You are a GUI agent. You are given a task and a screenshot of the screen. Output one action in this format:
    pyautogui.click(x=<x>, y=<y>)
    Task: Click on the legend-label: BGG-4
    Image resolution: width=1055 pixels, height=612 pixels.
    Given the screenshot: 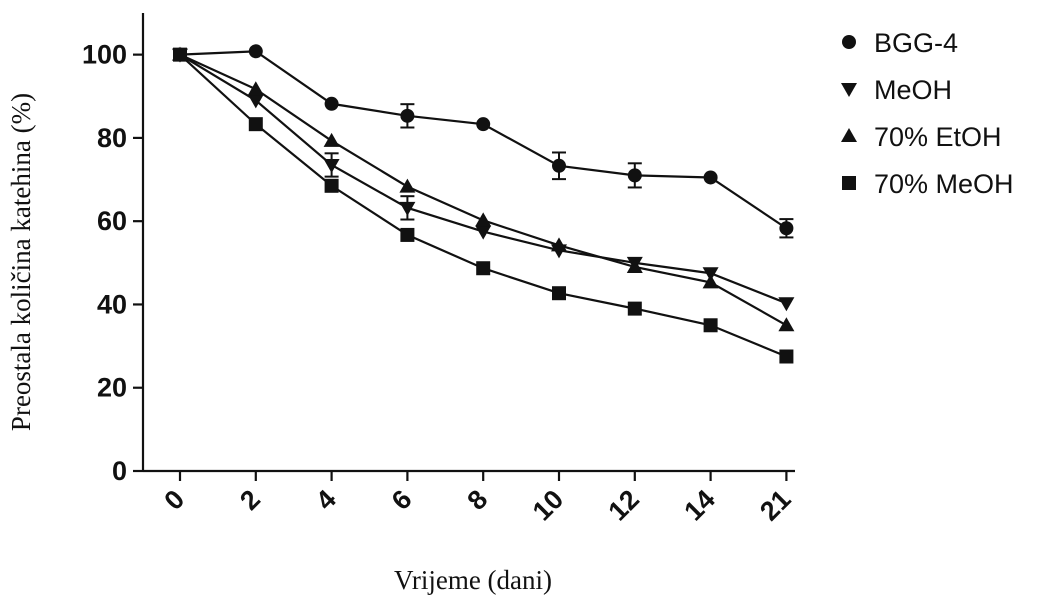 What is the action you would take?
    pyautogui.click(x=916, y=43)
    